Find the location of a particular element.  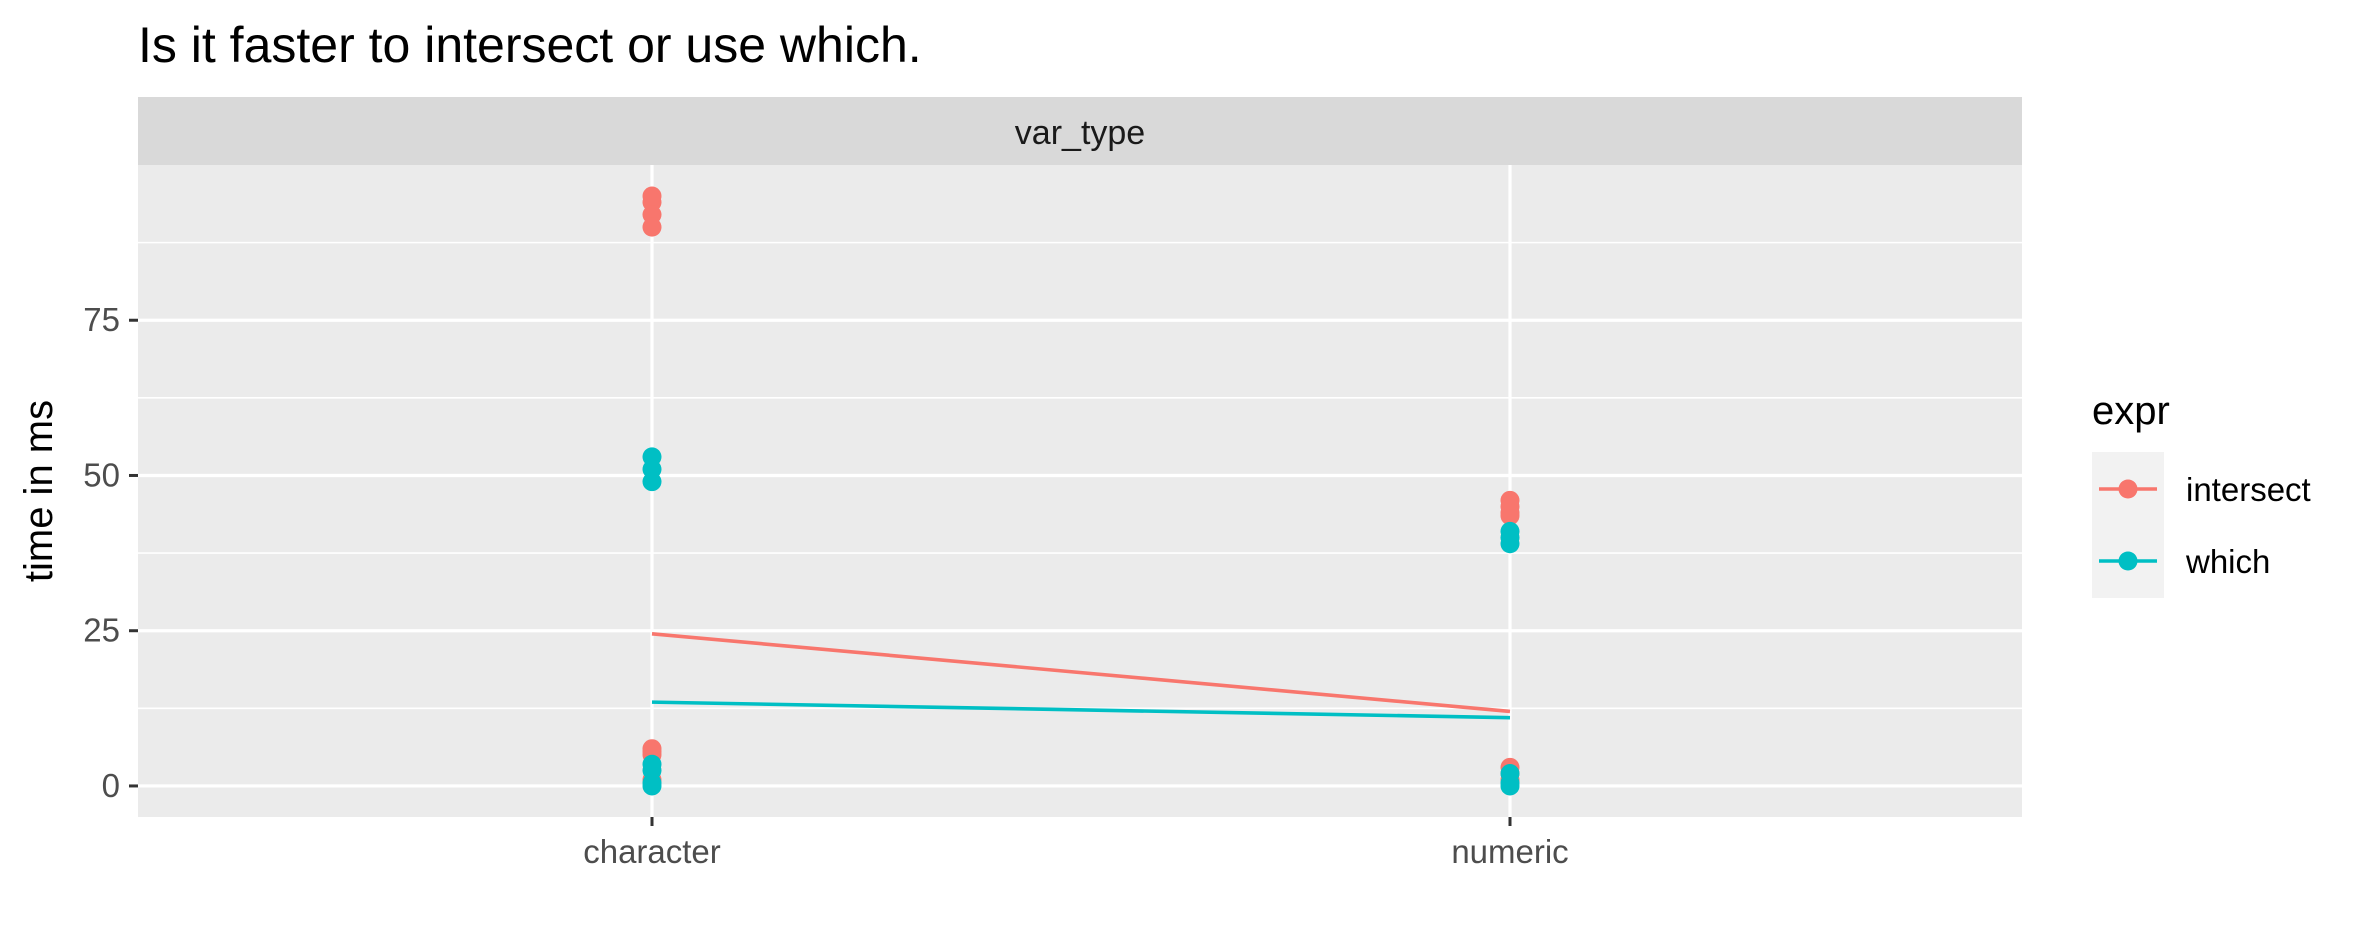

legend: expr intersect which is located at coordinates (2201, 493).